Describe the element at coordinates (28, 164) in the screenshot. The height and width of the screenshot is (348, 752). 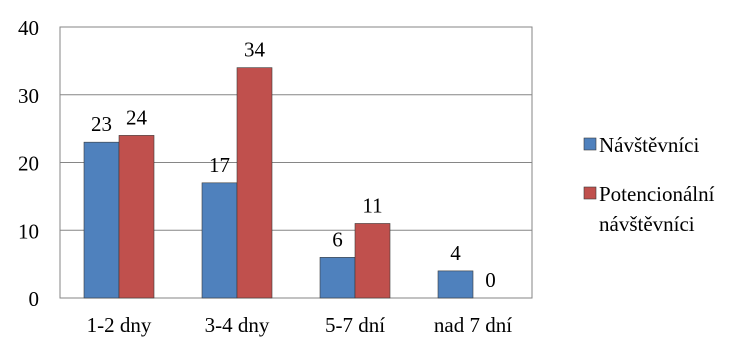
I see `y-tick-label: 20` at that location.